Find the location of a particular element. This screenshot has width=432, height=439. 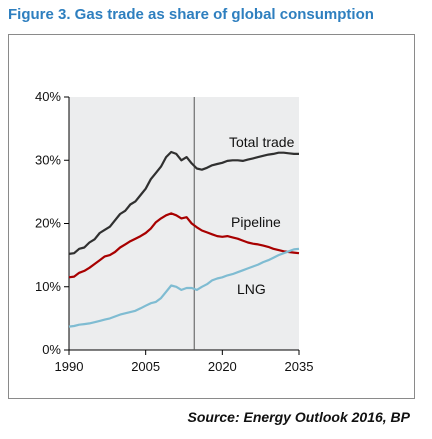

pipeline-line is located at coordinates (184, 245).